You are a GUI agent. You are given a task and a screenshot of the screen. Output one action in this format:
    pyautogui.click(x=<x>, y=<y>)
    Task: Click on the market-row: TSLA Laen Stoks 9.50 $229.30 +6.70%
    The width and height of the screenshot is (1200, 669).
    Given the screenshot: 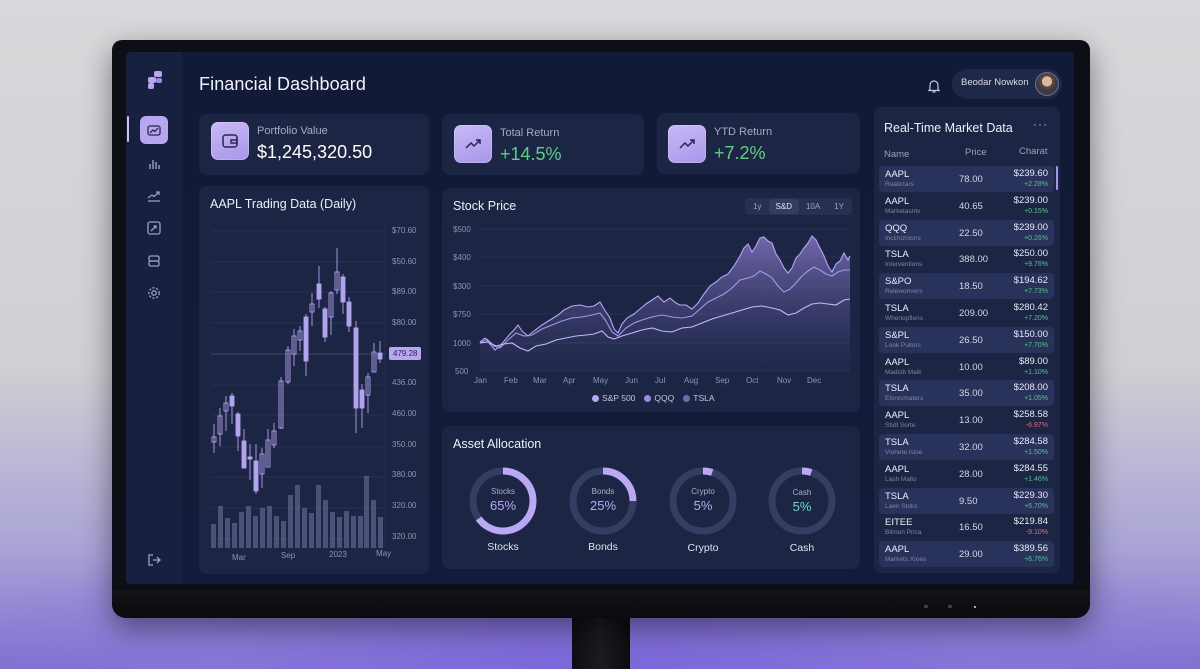 What is the action you would take?
    pyautogui.click(x=966, y=500)
    